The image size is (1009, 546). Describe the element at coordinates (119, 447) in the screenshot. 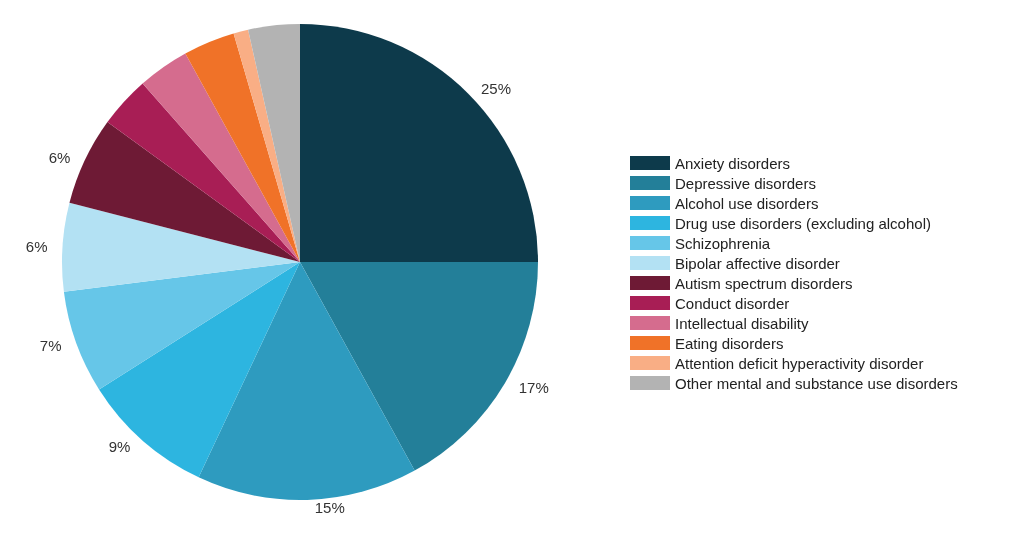

I see `data-label: 9%` at that location.